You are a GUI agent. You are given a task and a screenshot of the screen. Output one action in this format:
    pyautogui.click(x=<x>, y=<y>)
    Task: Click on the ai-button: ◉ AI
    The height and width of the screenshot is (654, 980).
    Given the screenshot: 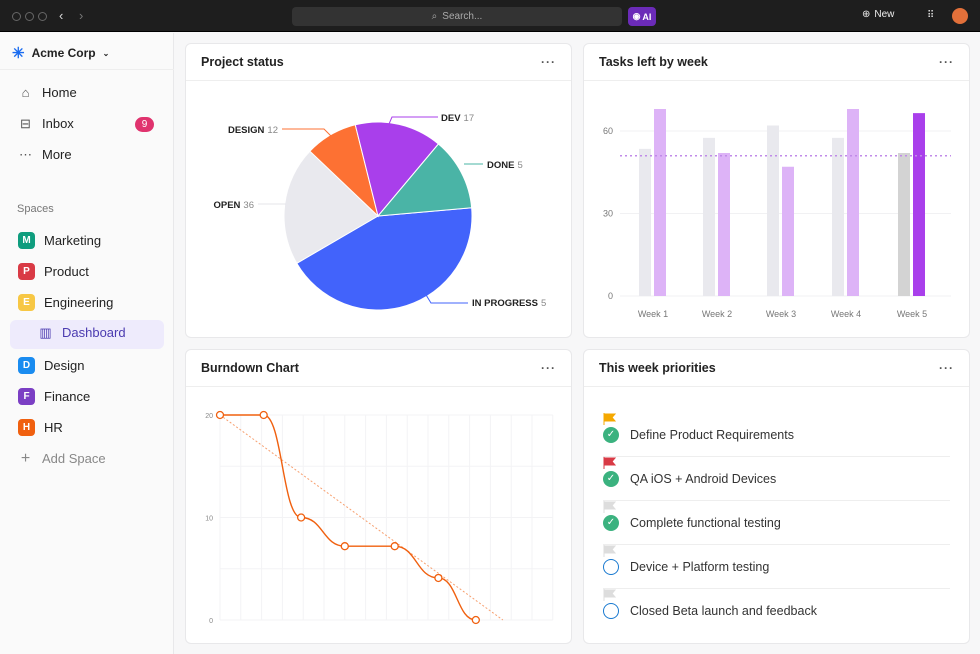 What is the action you would take?
    pyautogui.click(x=642, y=16)
    